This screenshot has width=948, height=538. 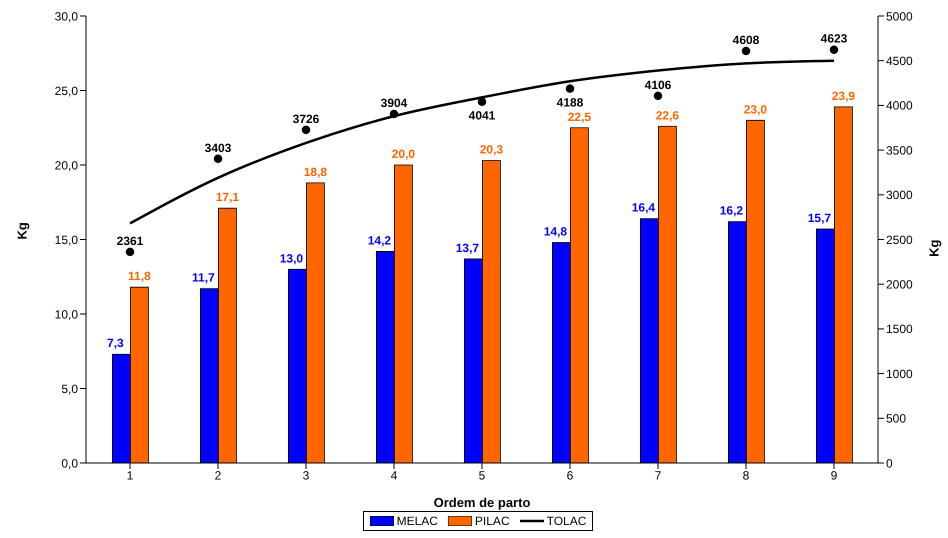 I want to click on x-tick-label: 1, so click(x=130, y=475).